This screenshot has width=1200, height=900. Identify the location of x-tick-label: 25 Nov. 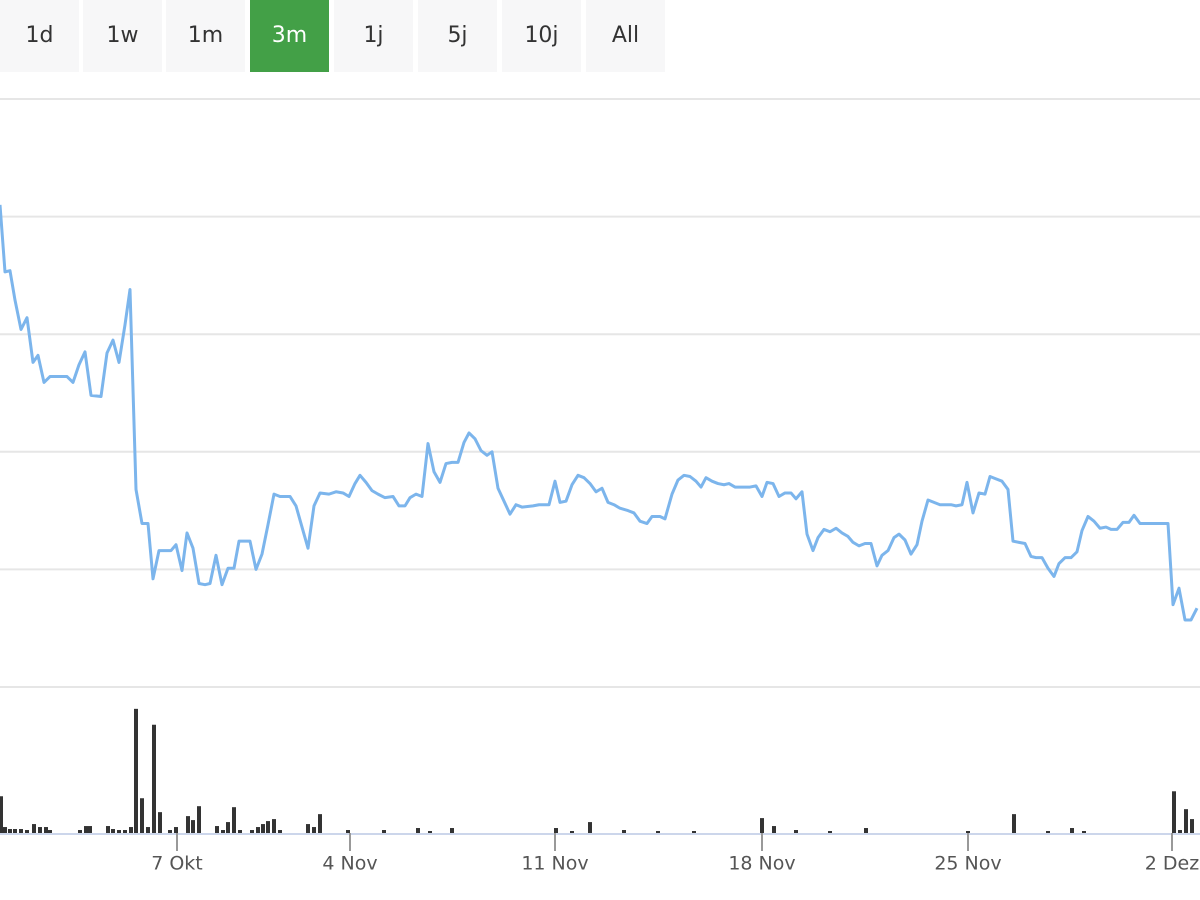
(967, 864).